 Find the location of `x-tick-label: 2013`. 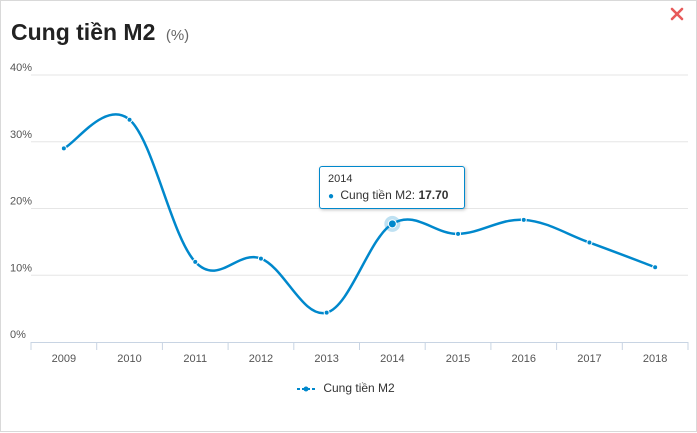

x-tick-label: 2013 is located at coordinates (326, 359).